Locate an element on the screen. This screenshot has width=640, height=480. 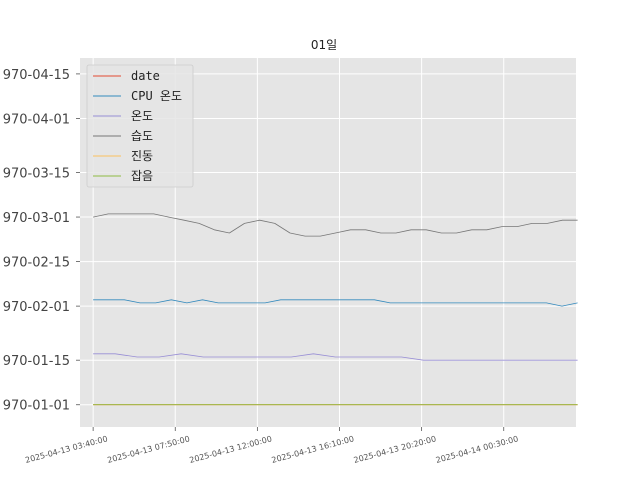
y-tick-label: 970-02-15 is located at coordinates (36, 263).